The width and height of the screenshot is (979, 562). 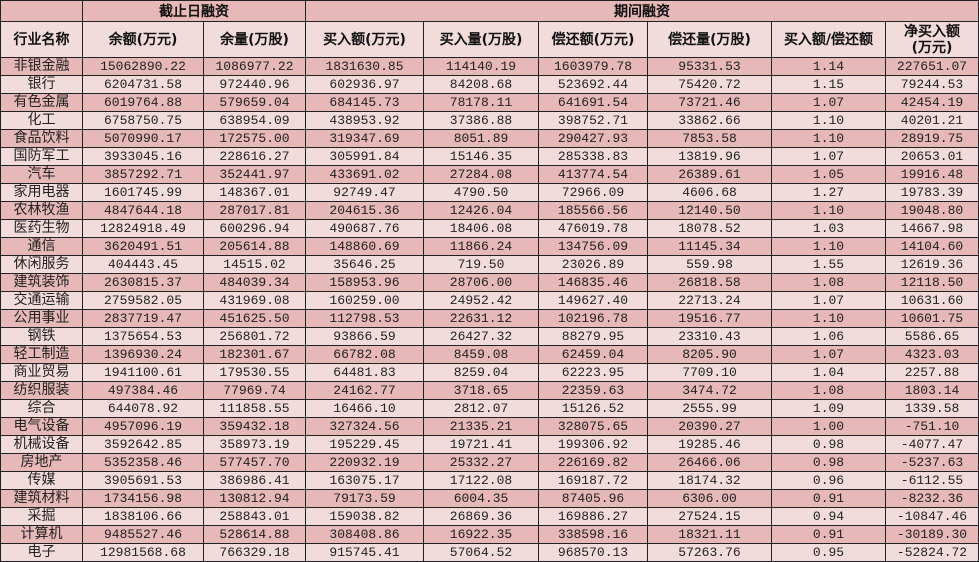 I want to click on cell-repay-amount: 23026.89, so click(x=593, y=264).